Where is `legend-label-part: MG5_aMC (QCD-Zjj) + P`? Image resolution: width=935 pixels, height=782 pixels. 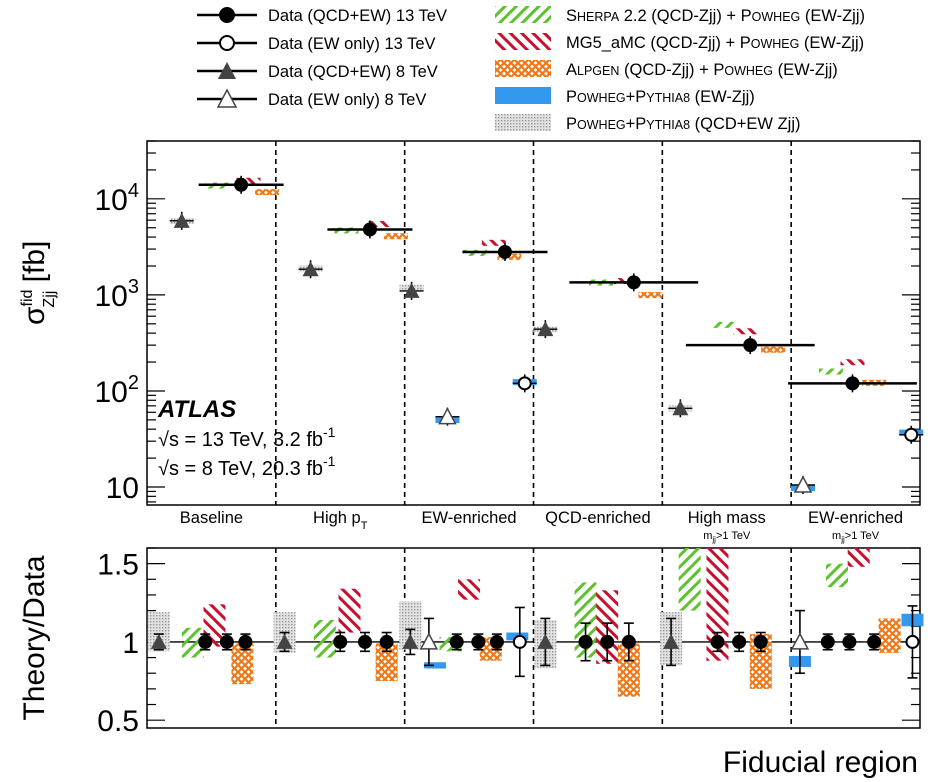
legend-label-part: MG5_aMC (QCD-Zjj) + P is located at coordinates (658, 43).